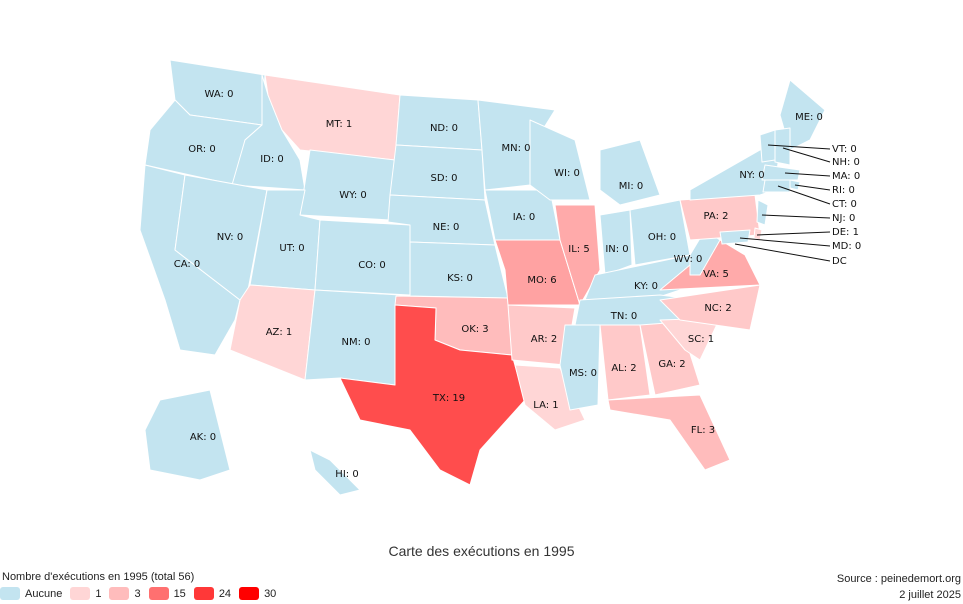 This screenshot has height=604, width=963. Describe the element at coordinates (346, 474) in the screenshot. I see `state-label-hi: HI: 0` at that location.